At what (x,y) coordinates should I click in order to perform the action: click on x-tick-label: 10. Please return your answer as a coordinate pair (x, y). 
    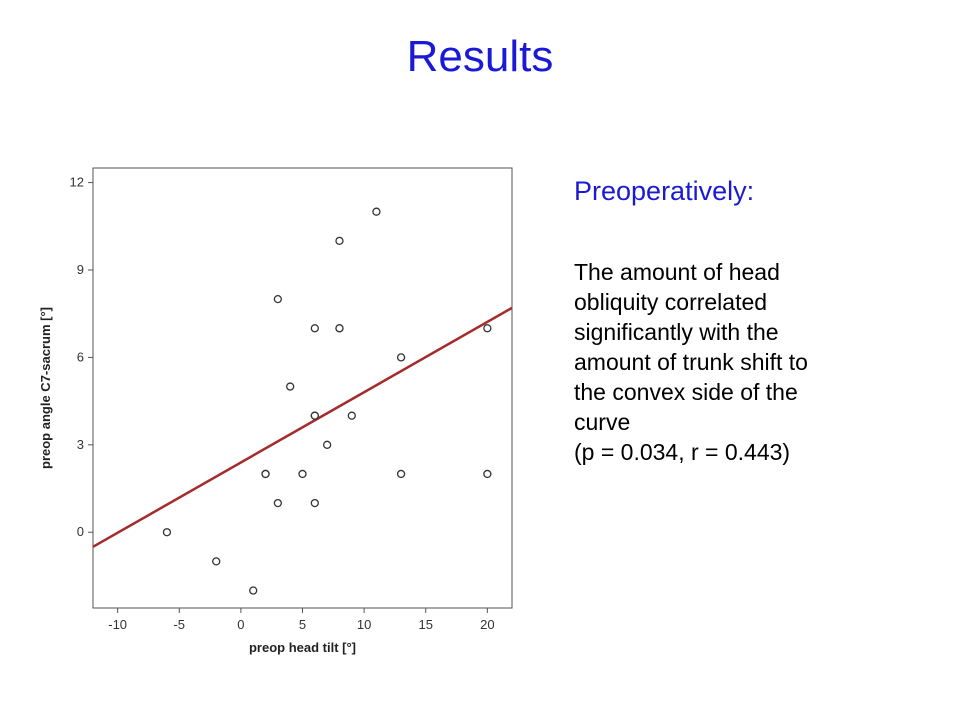
    Looking at the image, I should click on (364, 624).